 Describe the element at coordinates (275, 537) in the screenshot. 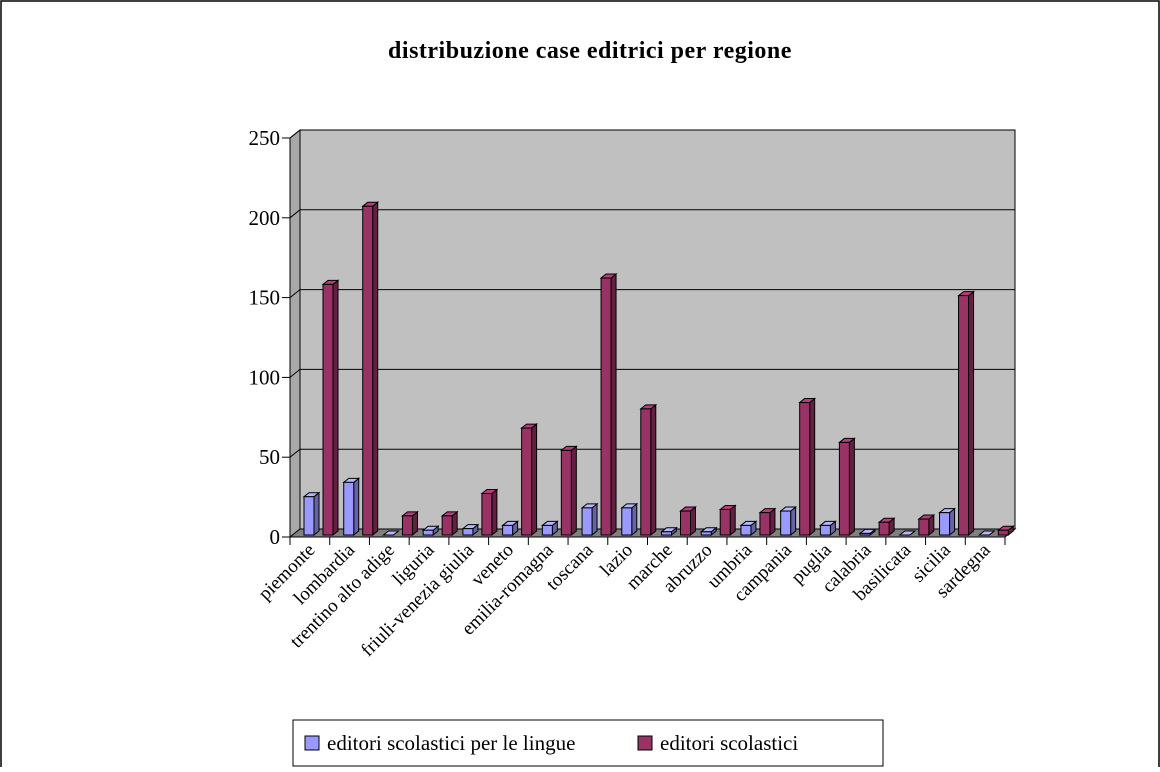

I see `y-tick-label: 0` at that location.